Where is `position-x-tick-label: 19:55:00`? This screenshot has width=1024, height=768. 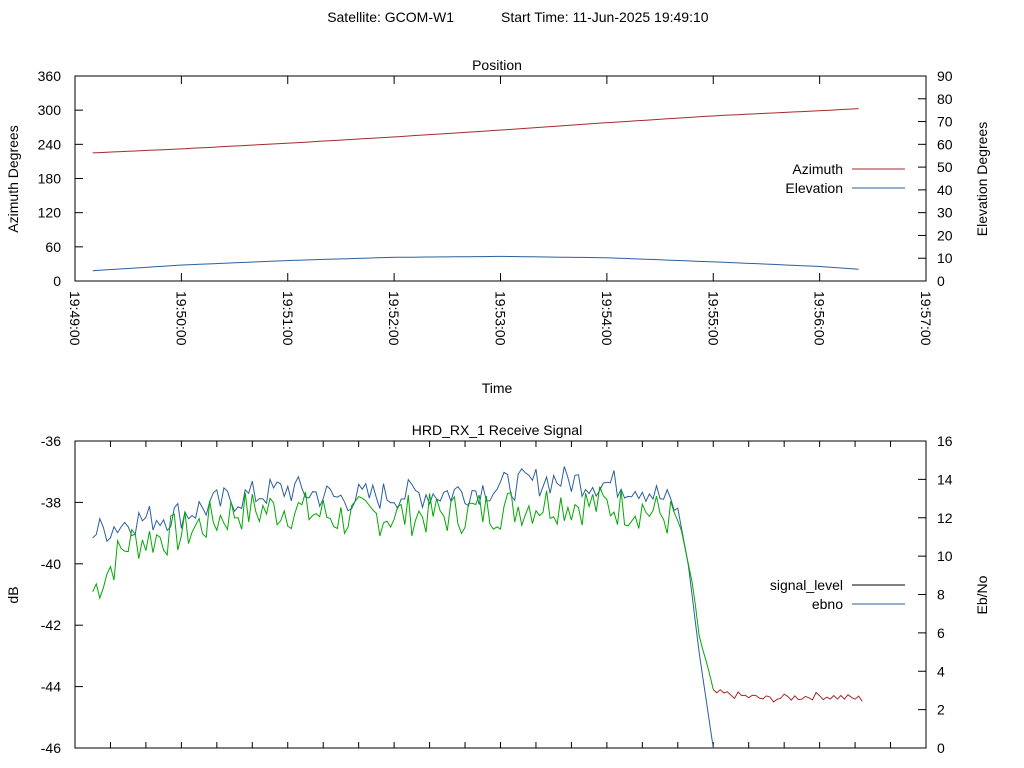 position-x-tick-label: 19:55:00 is located at coordinates (713, 318).